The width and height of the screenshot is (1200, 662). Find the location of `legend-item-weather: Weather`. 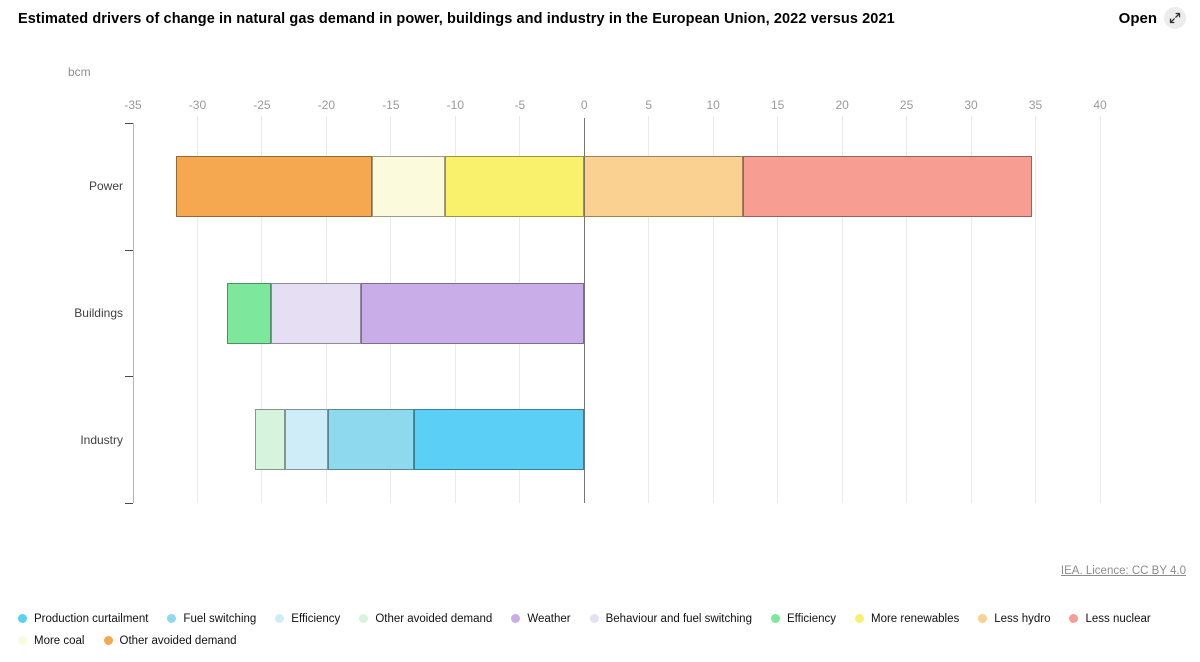

legend-item-weather: Weather is located at coordinates (541, 618).